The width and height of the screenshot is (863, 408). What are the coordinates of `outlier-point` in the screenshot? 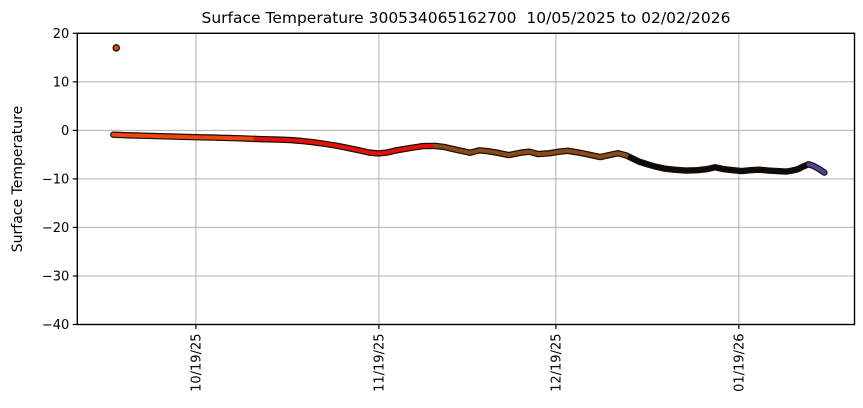 It's located at (116, 48).